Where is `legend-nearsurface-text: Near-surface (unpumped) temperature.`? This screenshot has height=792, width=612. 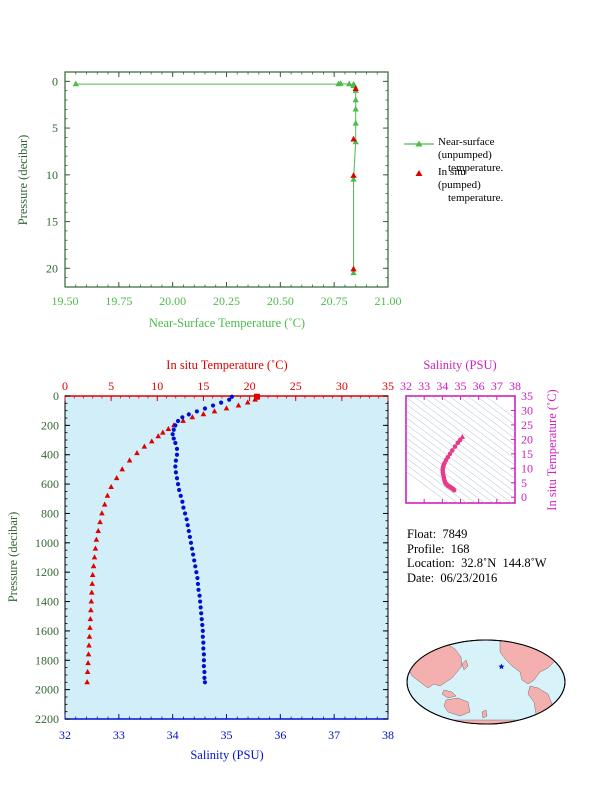 legend-nearsurface-text: Near-surface (unpumped) temperature. is located at coordinates (470, 155).